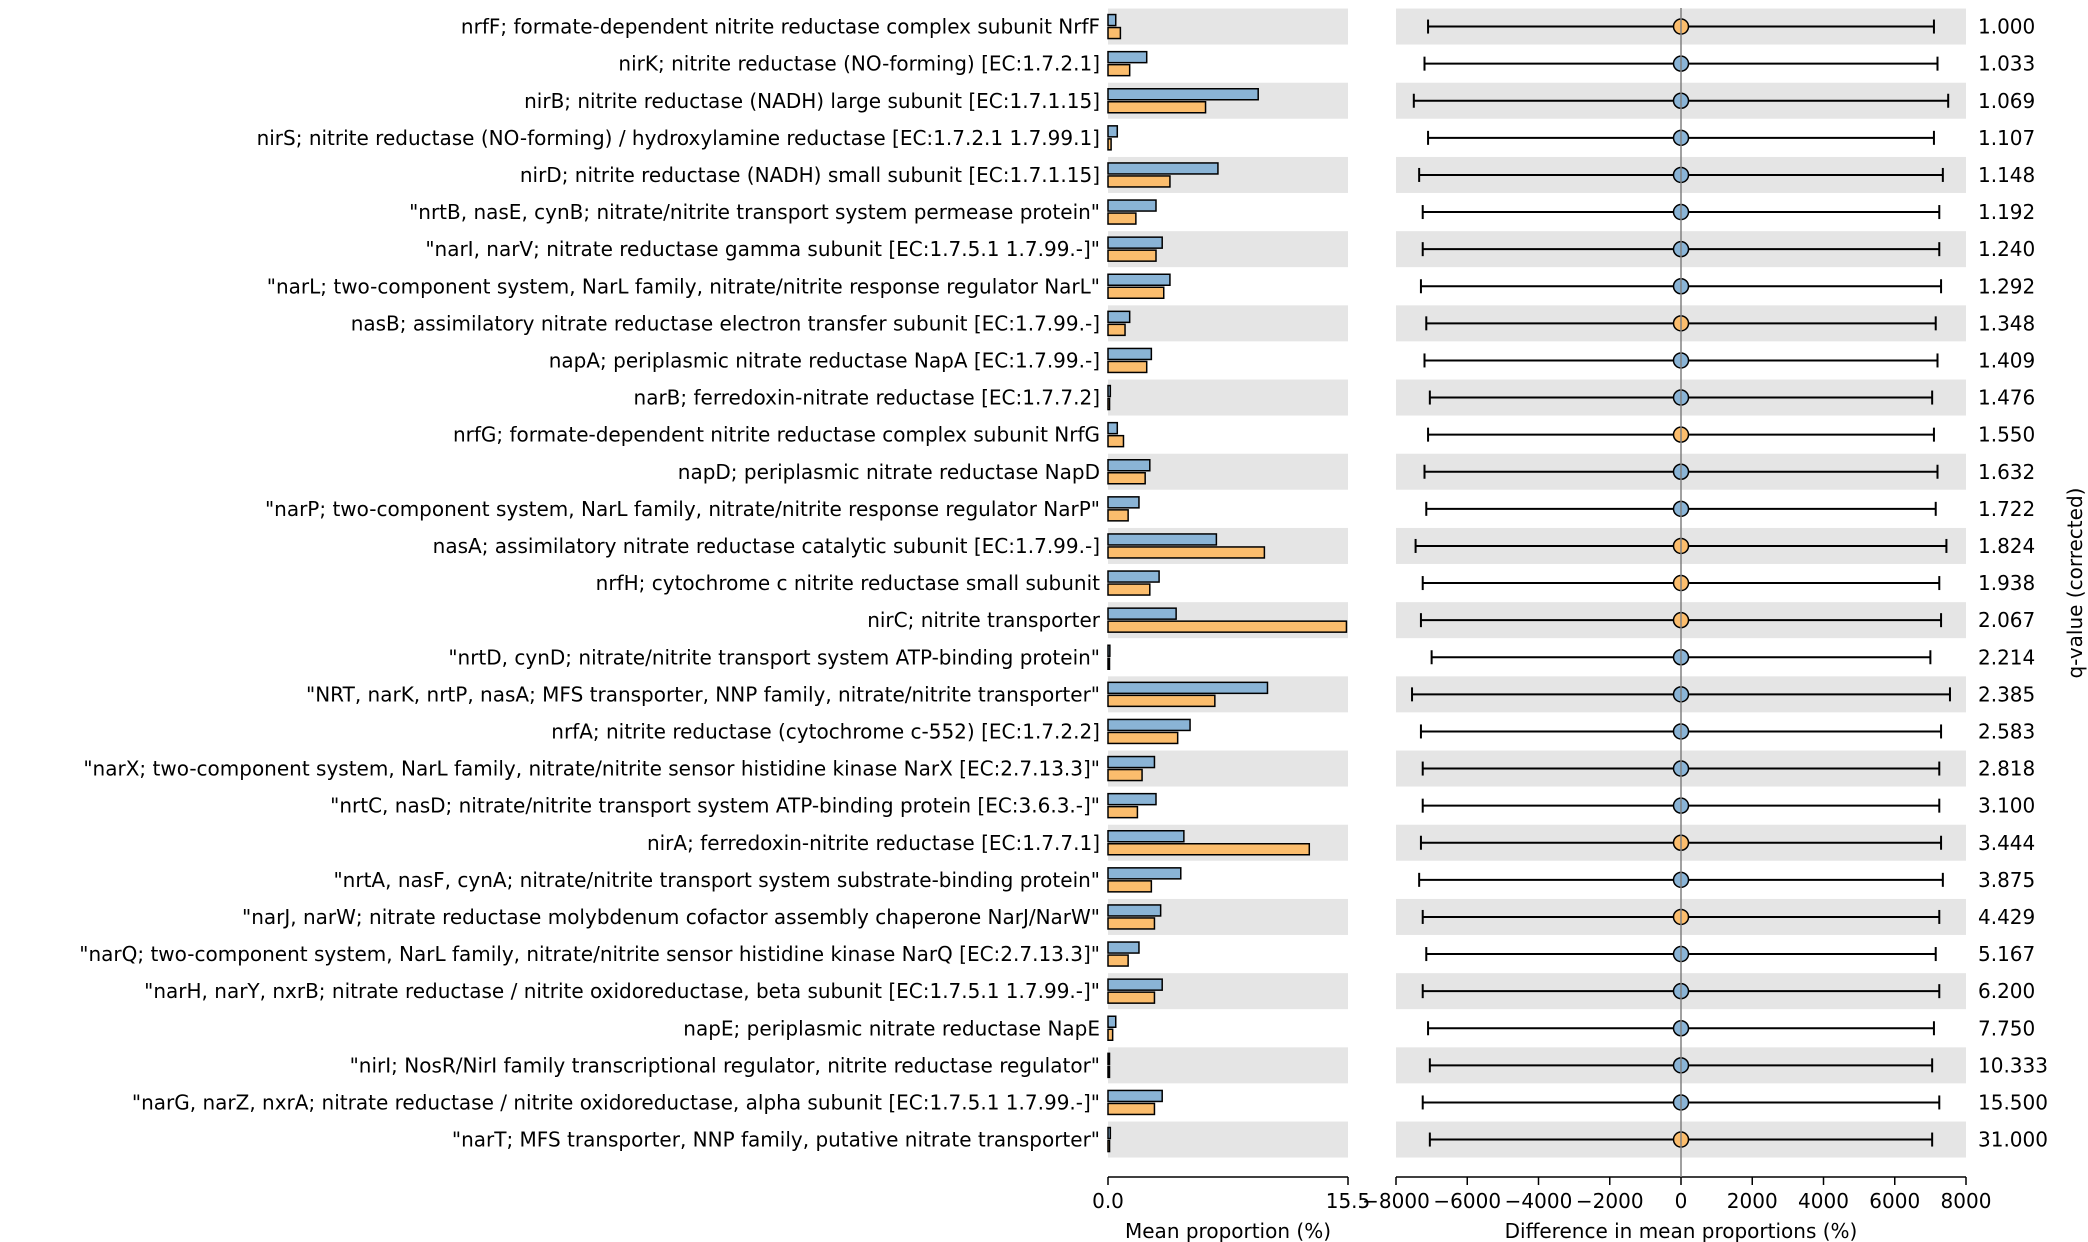  I want to click on diff-x-axis-label: Difference in mean proportions (%), so click(1681, 1230).